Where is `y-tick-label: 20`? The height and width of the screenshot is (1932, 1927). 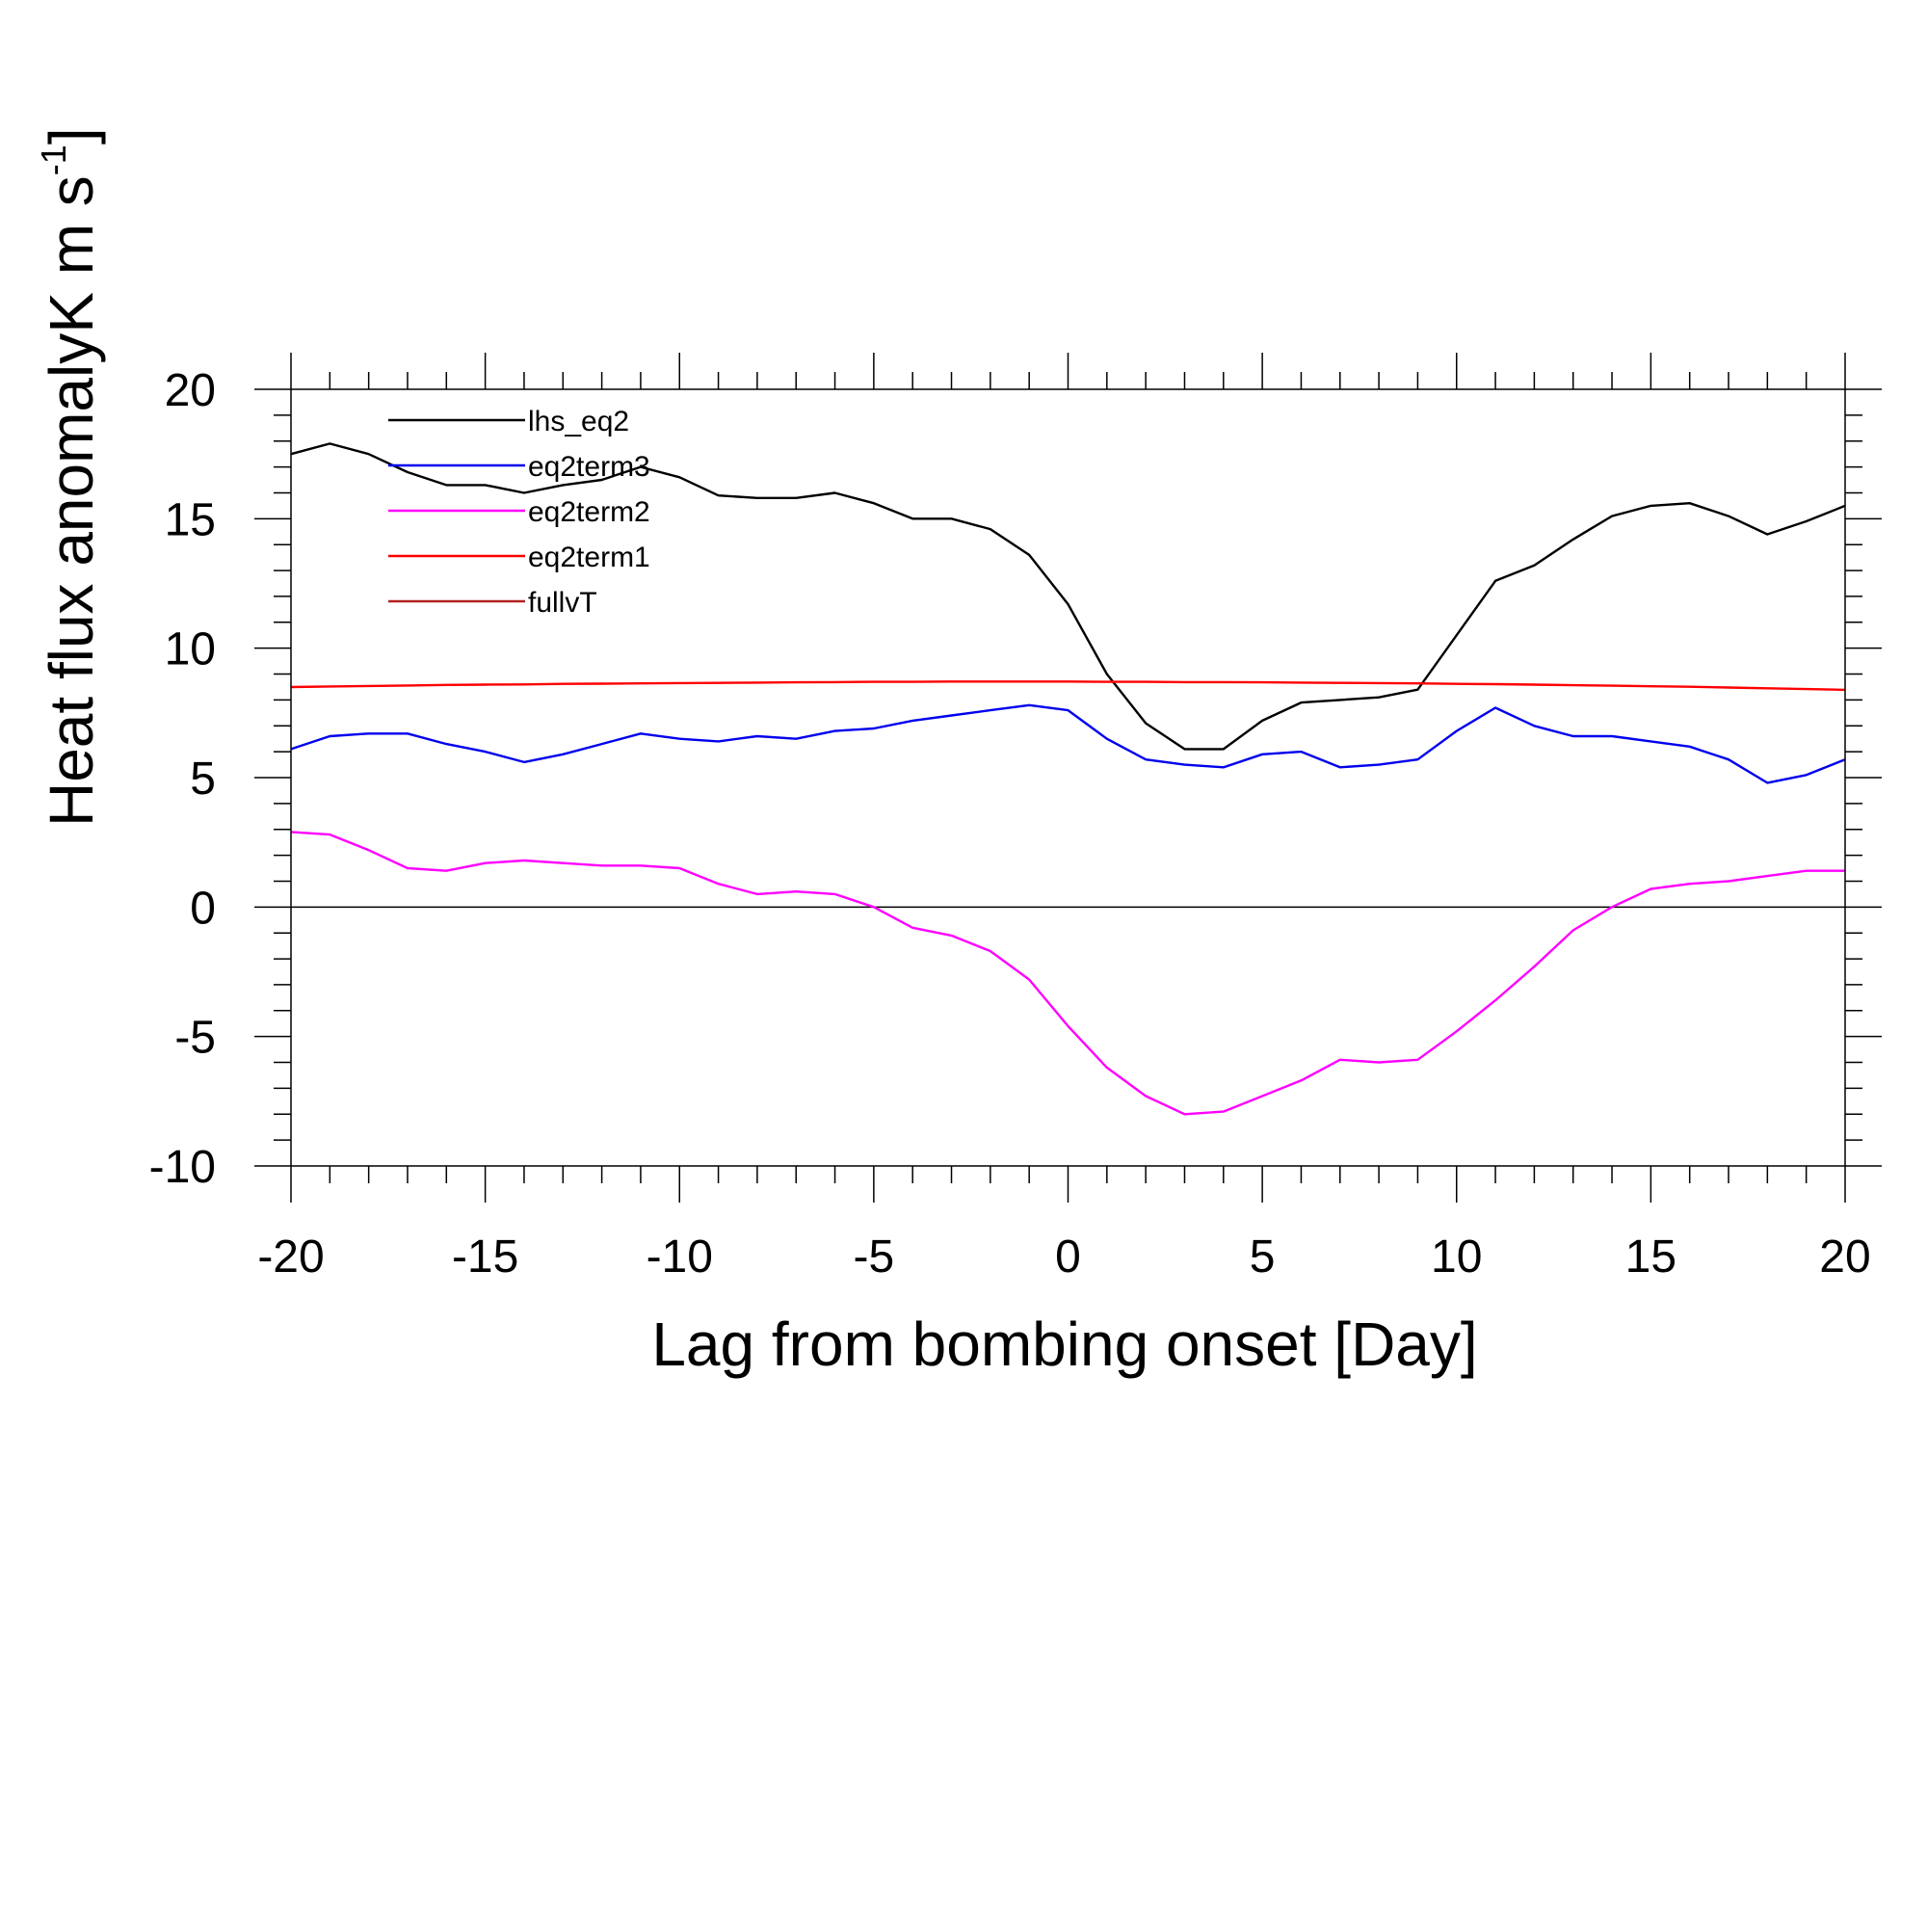 y-tick-label: 20 is located at coordinates (191, 390).